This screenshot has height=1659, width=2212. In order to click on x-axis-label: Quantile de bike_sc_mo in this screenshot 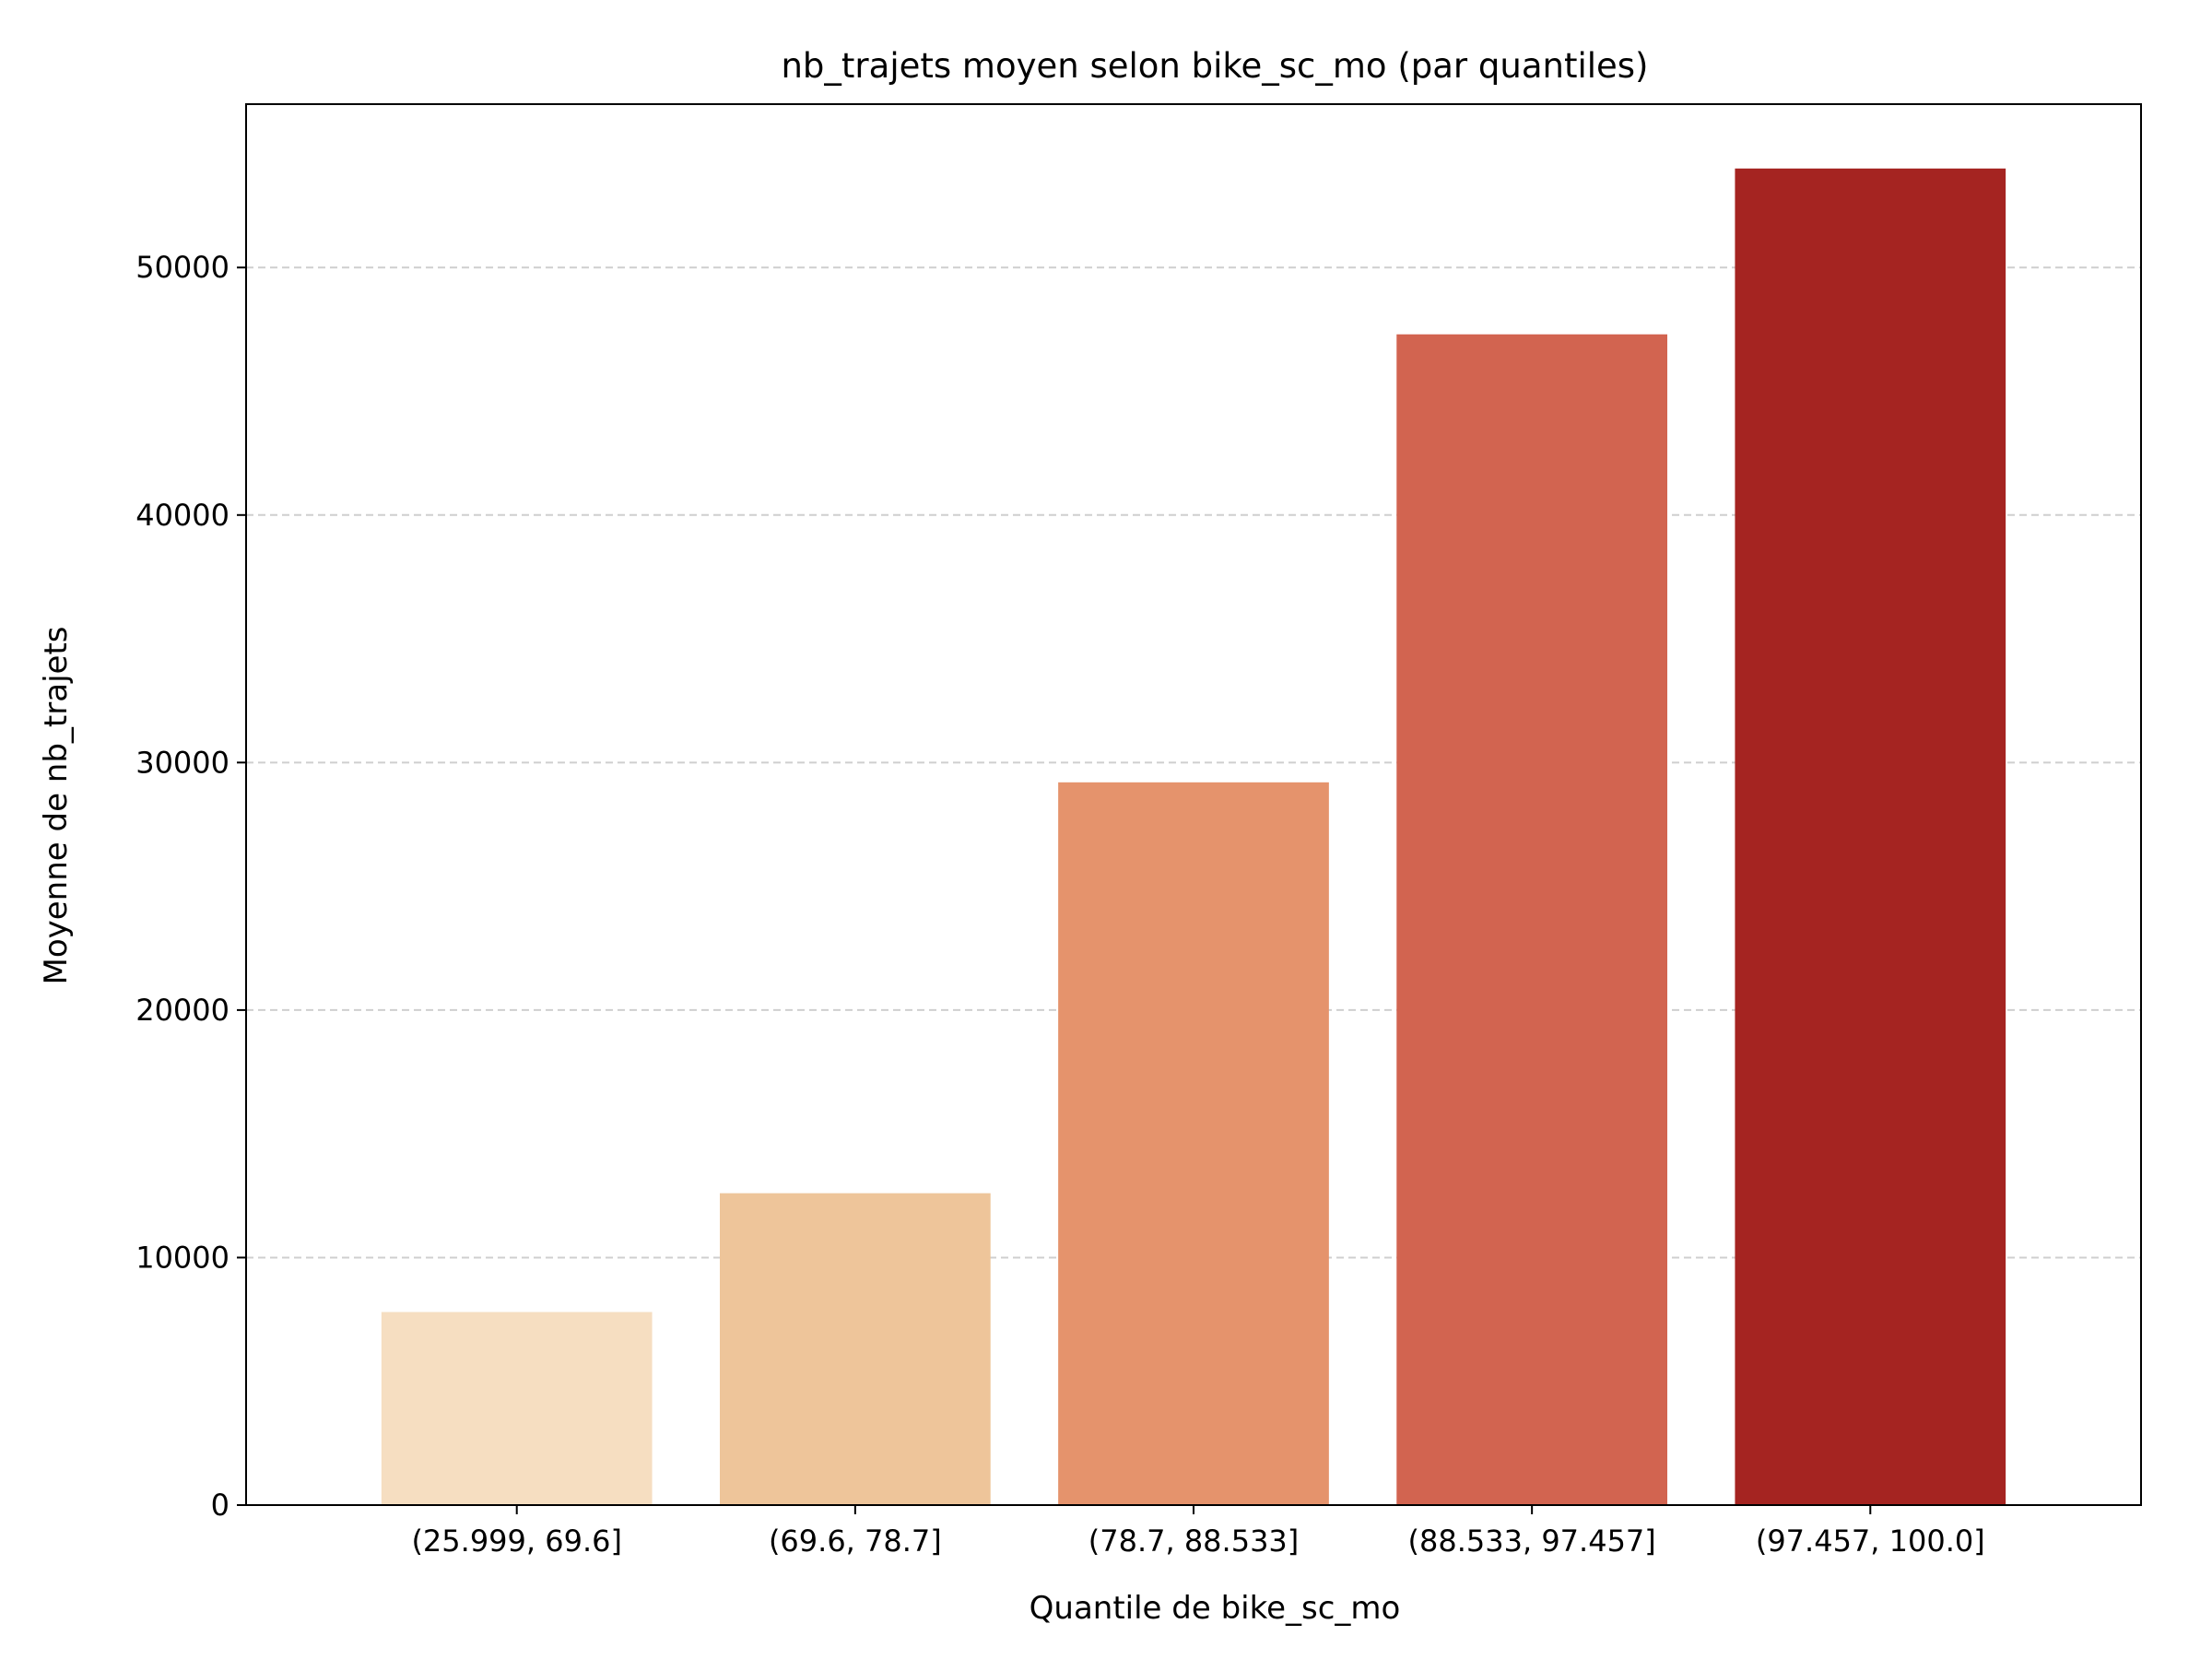, I will do `click(1215, 1608)`.